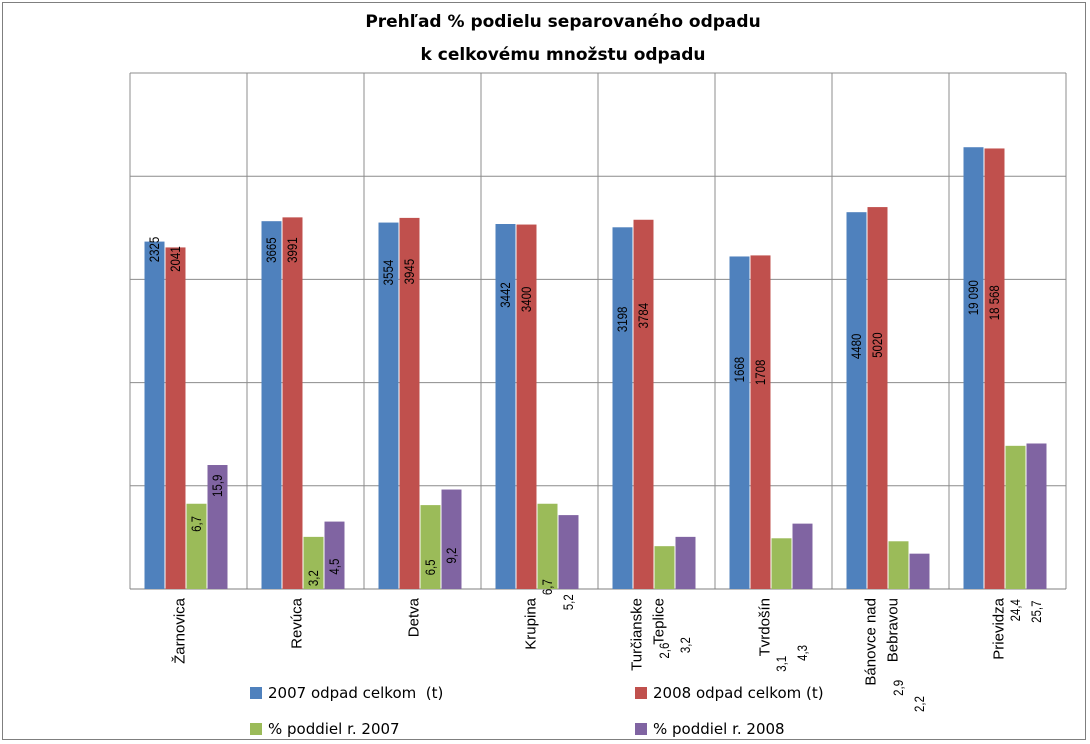  Describe the element at coordinates (898, 688) in the screenshot. I see `data-label: 2,9` at that location.